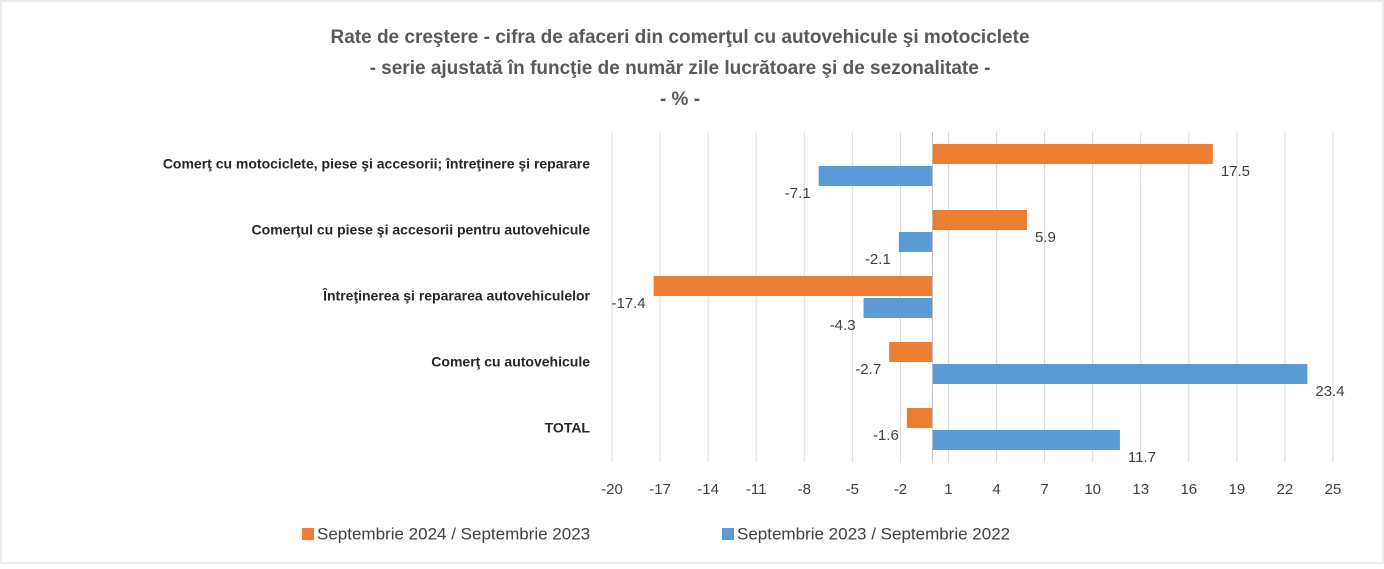 The image size is (1384, 569). Describe the element at coordinates (1092, 489) in the screenshot. I see `x-tick-label: 10` at that location.